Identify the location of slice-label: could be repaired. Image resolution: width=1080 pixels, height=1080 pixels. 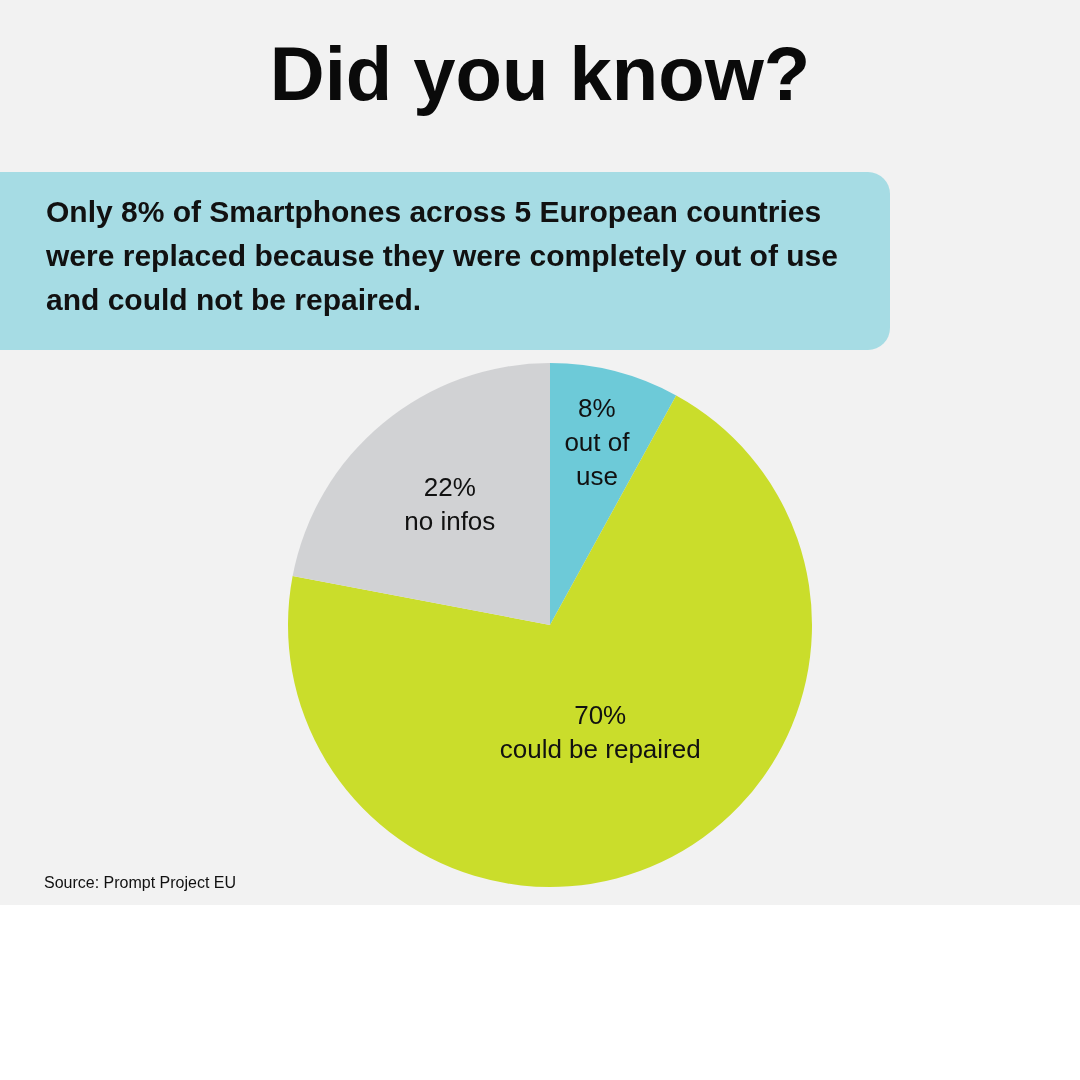
(600, 748).